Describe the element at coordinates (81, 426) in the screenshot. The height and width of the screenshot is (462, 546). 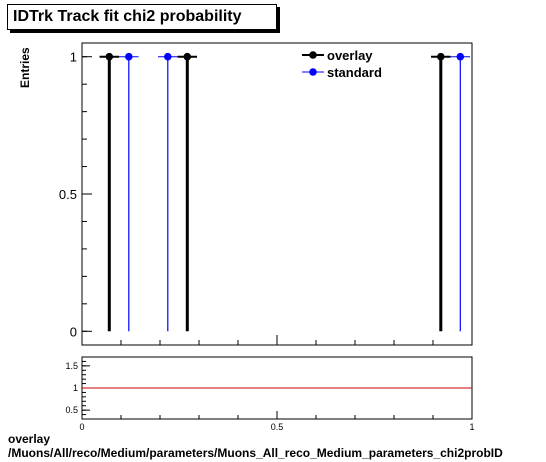
I see `ratio-x-tick-label: 0` at that location.